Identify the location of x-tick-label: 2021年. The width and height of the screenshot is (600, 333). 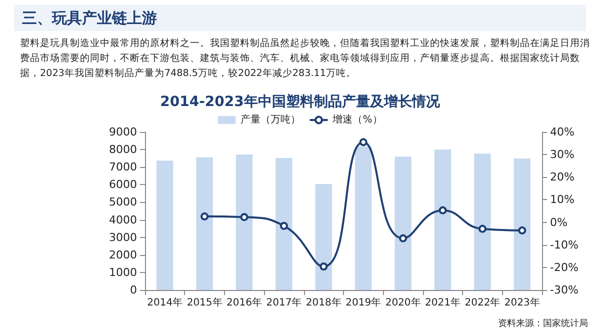
(442, 302).